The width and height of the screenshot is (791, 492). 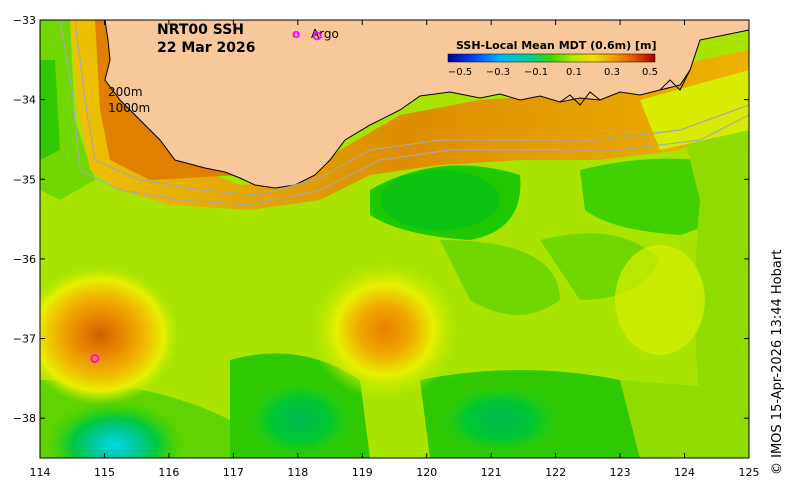 What do you see at coordinates (24, 179) in the screenshot?
I see `y-tick-label: −35` at bounding box center [24, 179].